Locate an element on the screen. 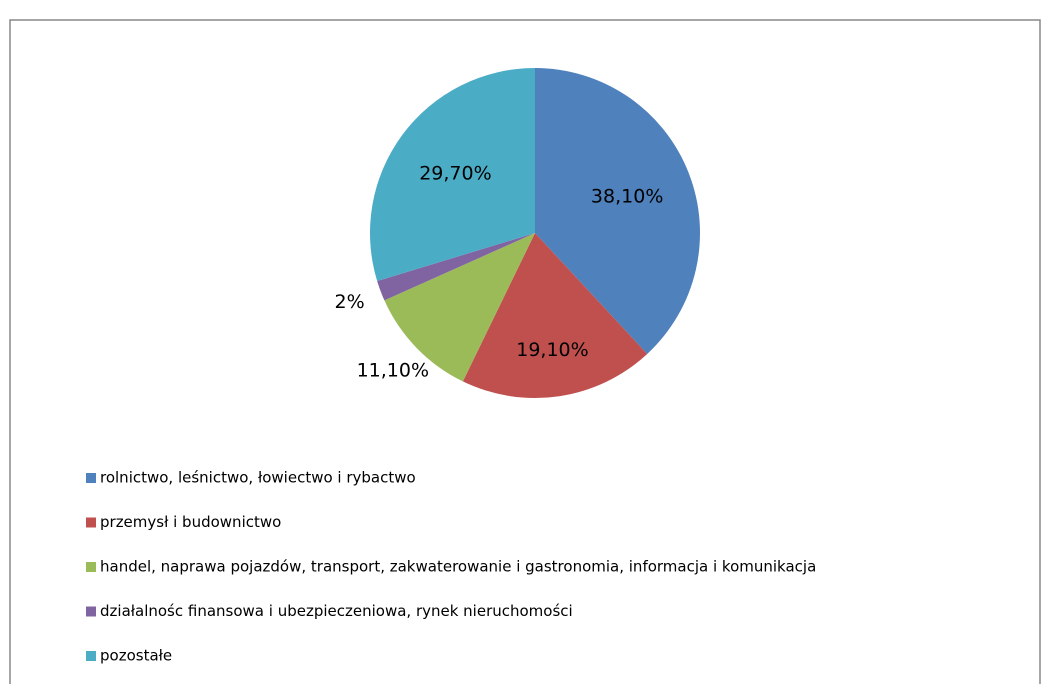 This screenshot has height=684, width=1048. data-label: 29,70% is located at coordinates (455, 174).